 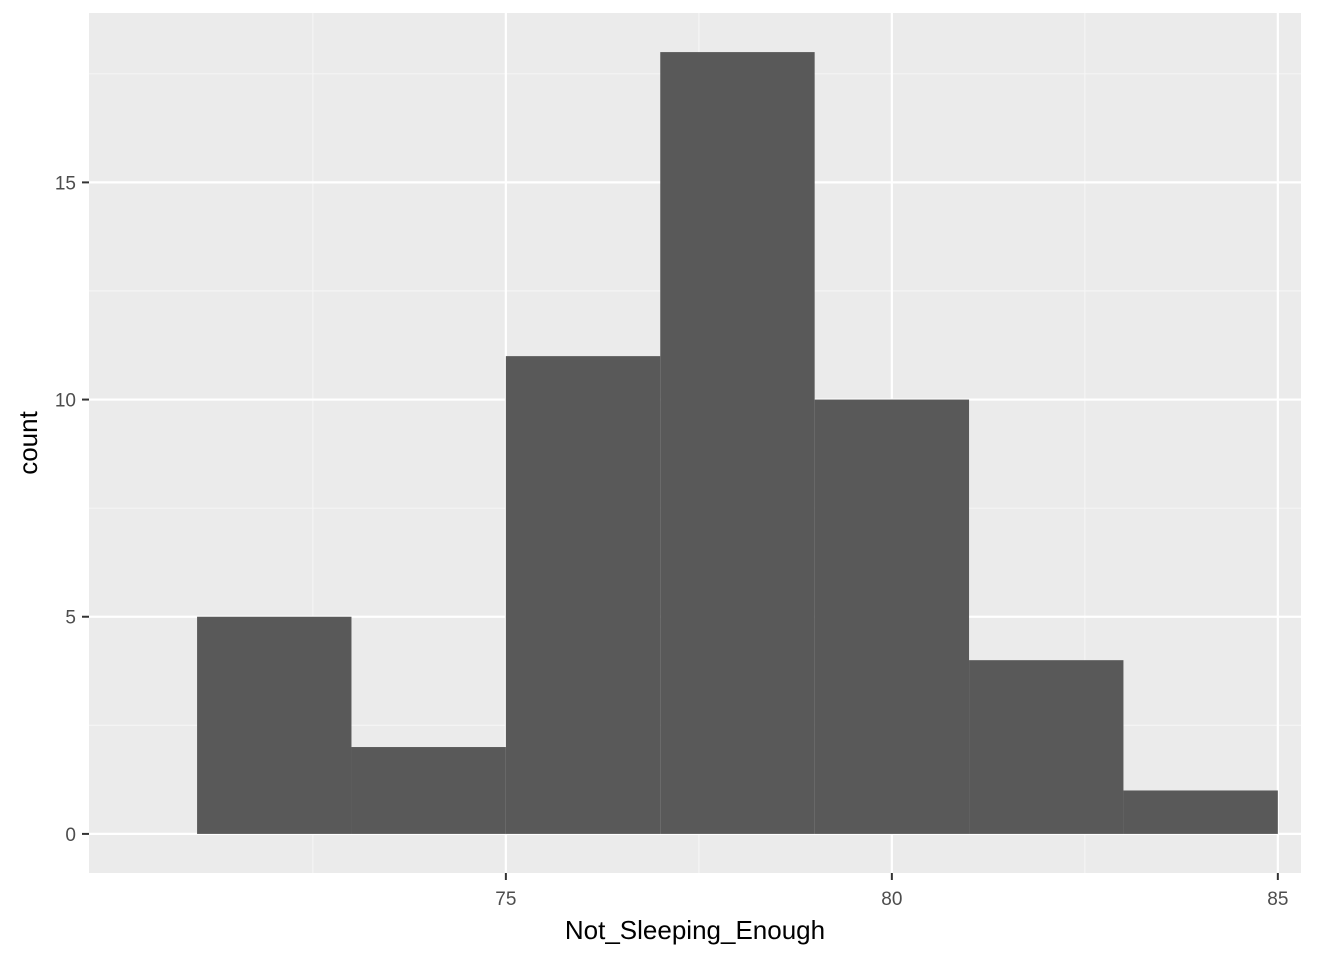 What do you see at coordinates (695, 930) in the screenshot?
I see `x-axis-title: Not_Sleeping_Enough` at bounding box center [695, 930].